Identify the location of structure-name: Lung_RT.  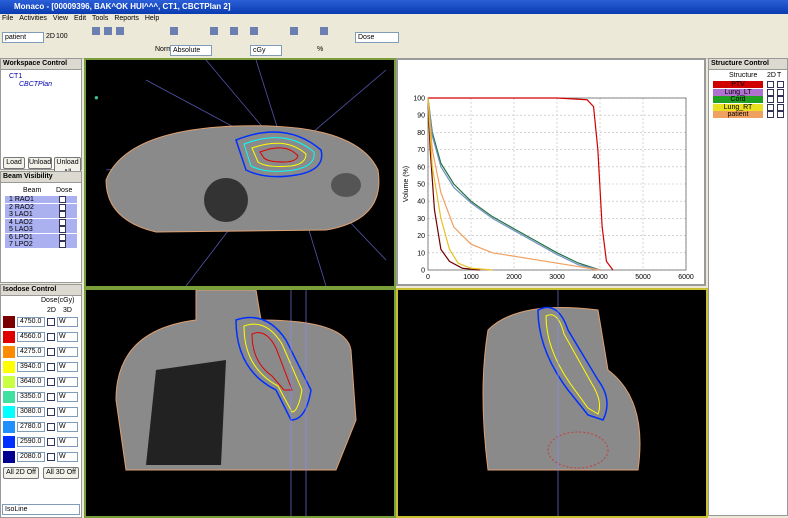
(738, 107).